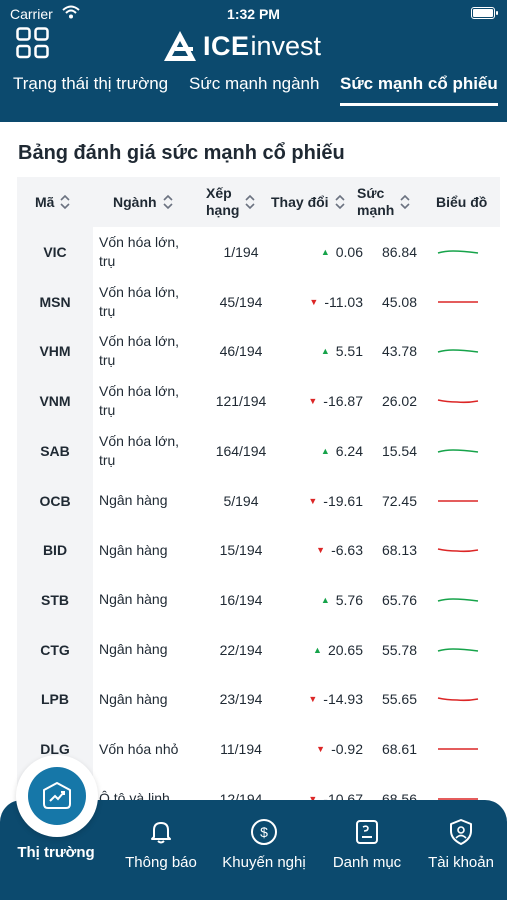  I want to click on tab-stock-strength: Sức mạnh cổ phiếu, so click(419, 90).